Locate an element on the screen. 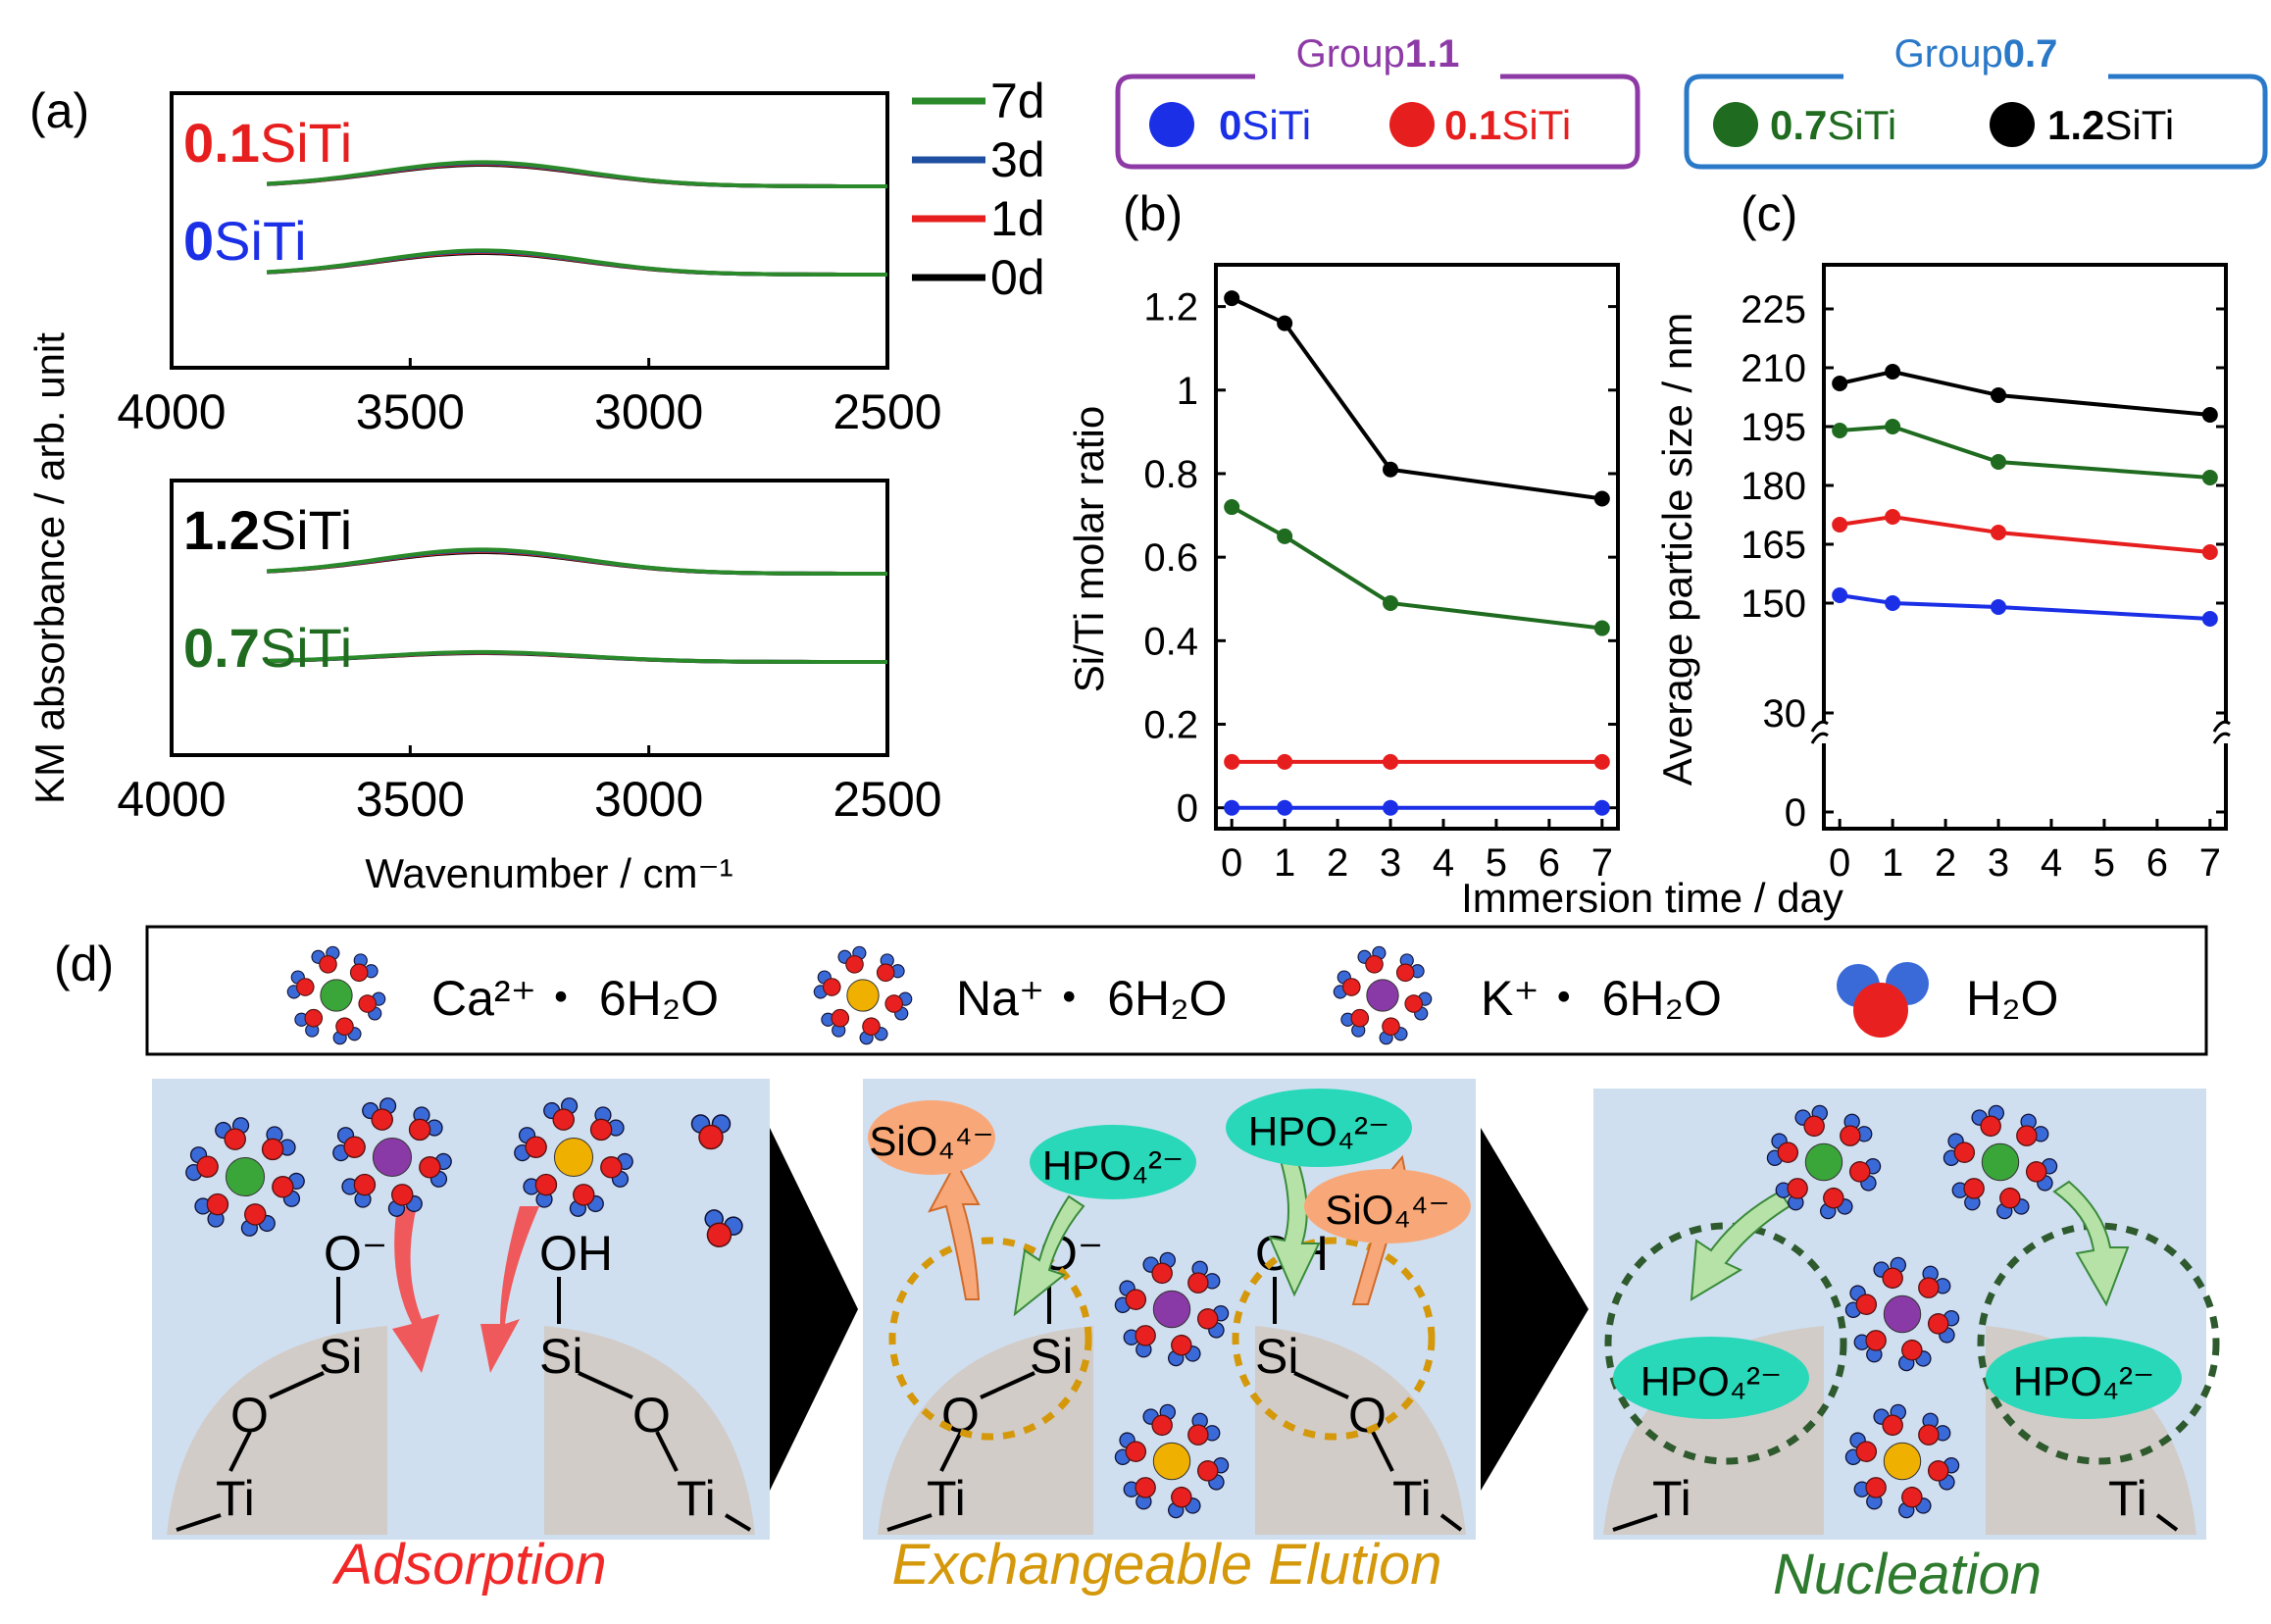 This screenshot has width=2271, height=1624. y-tick-label: 225 is located at coordinates (1773, 309).